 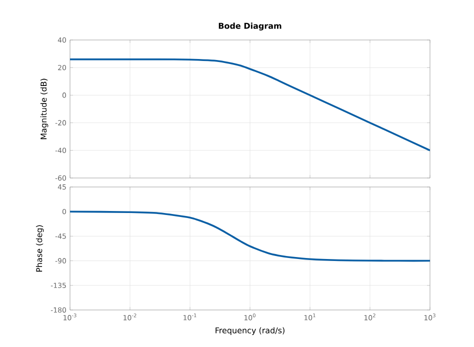 What do you see at coordinates (250, 26) in the screenshot?
I see `chart-title: Bode Diagram` at bounding box center [250, 26].